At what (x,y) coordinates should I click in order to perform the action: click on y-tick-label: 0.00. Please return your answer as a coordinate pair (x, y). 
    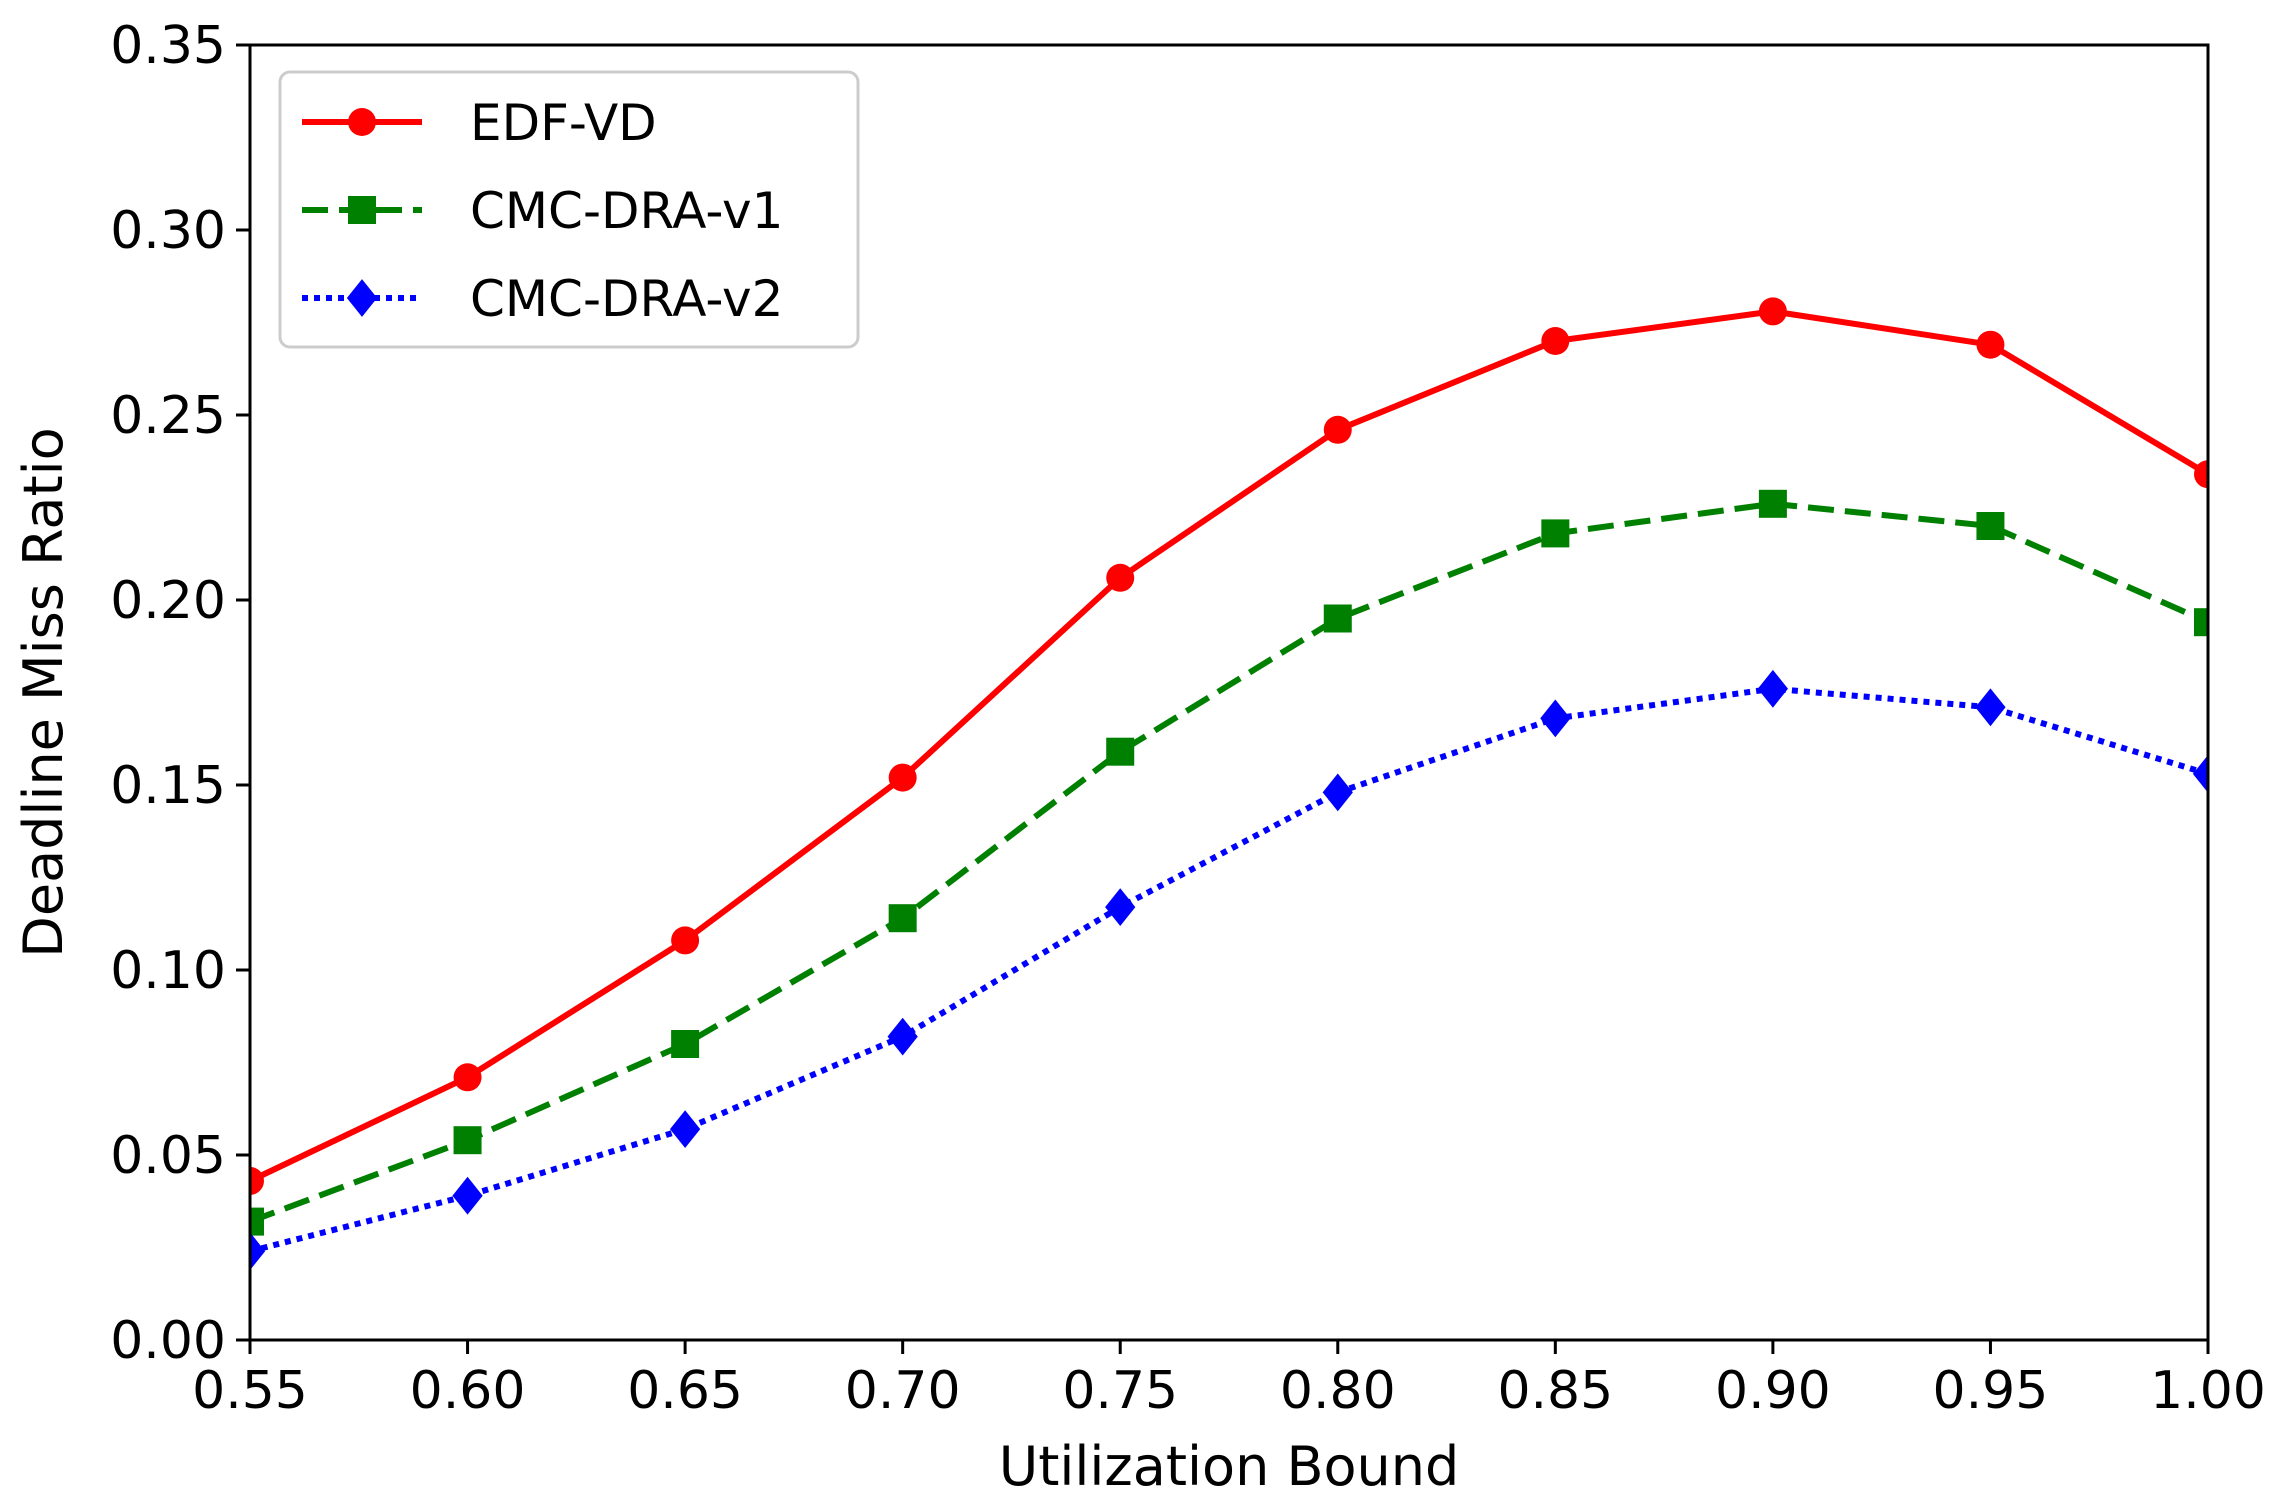
    Looking at the image, I should click on (168, 1341).